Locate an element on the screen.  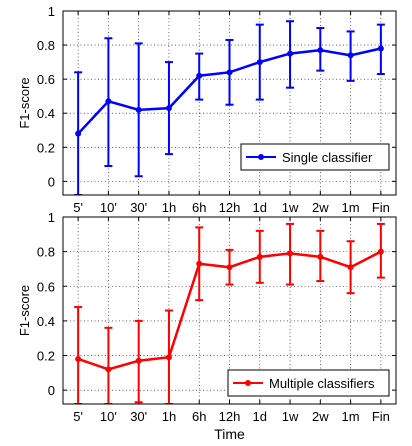
legend: Multiple classifiers is located at coordinates (308, 383).